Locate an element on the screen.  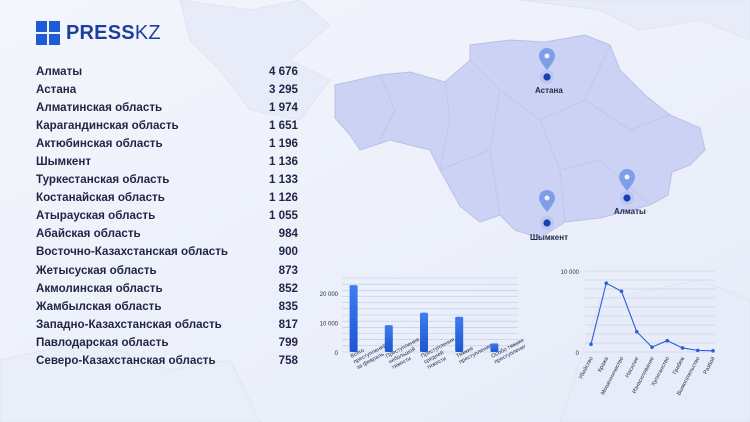
region-name: Астана is located at coordinates (56, 89).